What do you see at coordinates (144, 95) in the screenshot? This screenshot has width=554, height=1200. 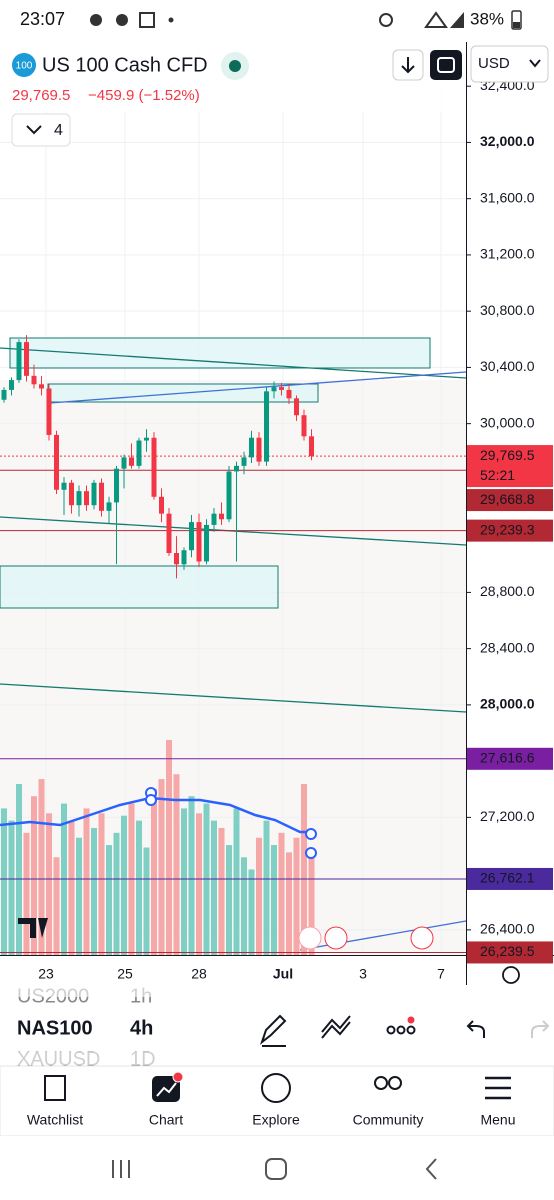 I see `quote-change: −459.9 (−1.52%)` at bounding box center [144, 95].